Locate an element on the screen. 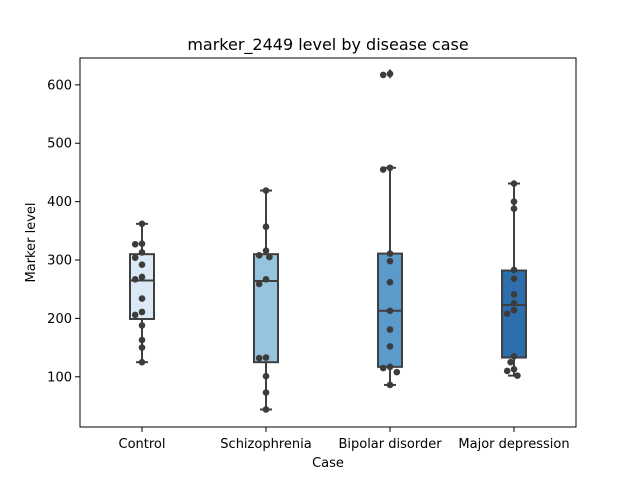 The height and width of the screenshot is (480, 640). y-tick-label: 600 is located at coordinates (59, 85).